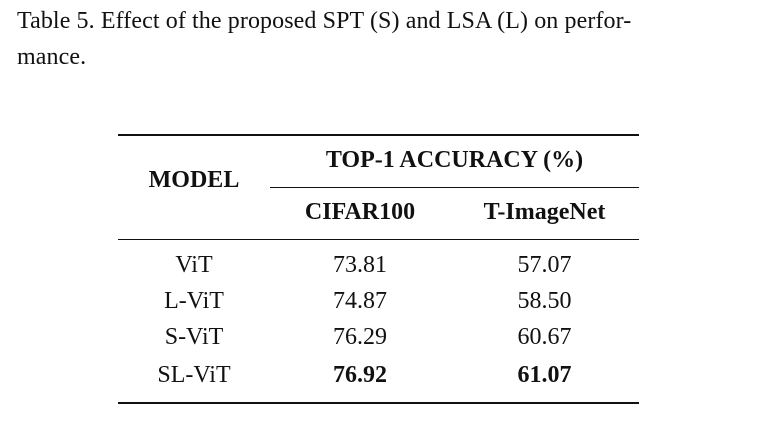 Image resolution: width=760 pixels, height=426 pixels. What do you see at coordinates (378, 239) in the screenshot?
I see `header-bottom-rule` at bounding box center [378, 239].